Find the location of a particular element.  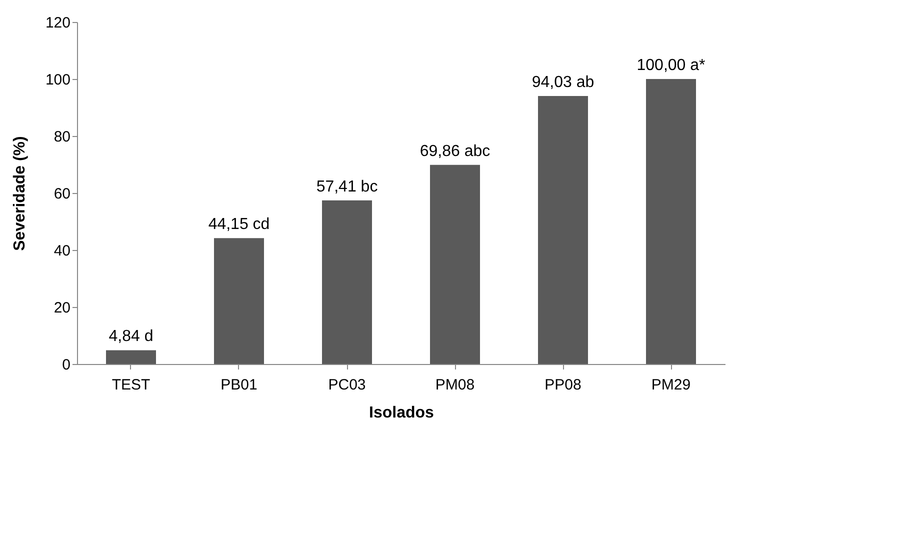

y-tick-label: 0 is located at coordinates (66, 365).